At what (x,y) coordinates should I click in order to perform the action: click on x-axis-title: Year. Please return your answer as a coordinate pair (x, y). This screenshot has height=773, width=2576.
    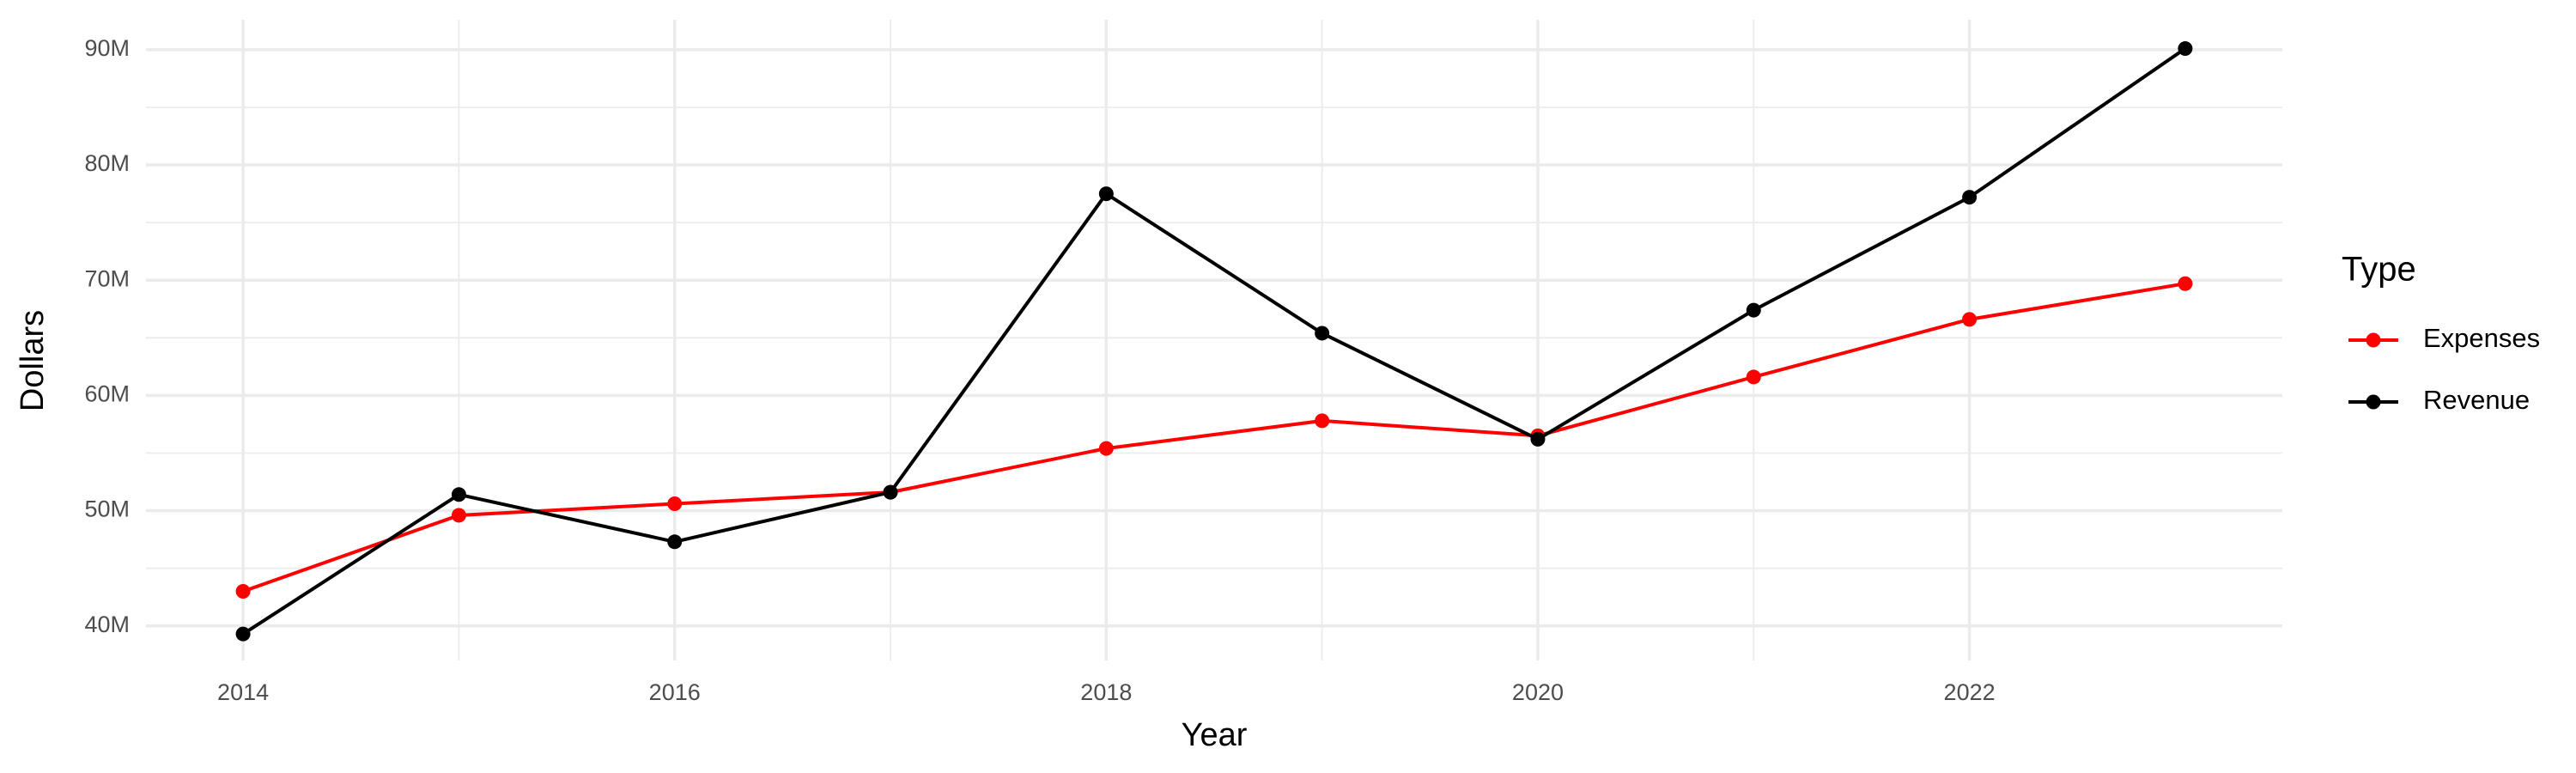
    Looking at the image, I should click on (1215, 735).